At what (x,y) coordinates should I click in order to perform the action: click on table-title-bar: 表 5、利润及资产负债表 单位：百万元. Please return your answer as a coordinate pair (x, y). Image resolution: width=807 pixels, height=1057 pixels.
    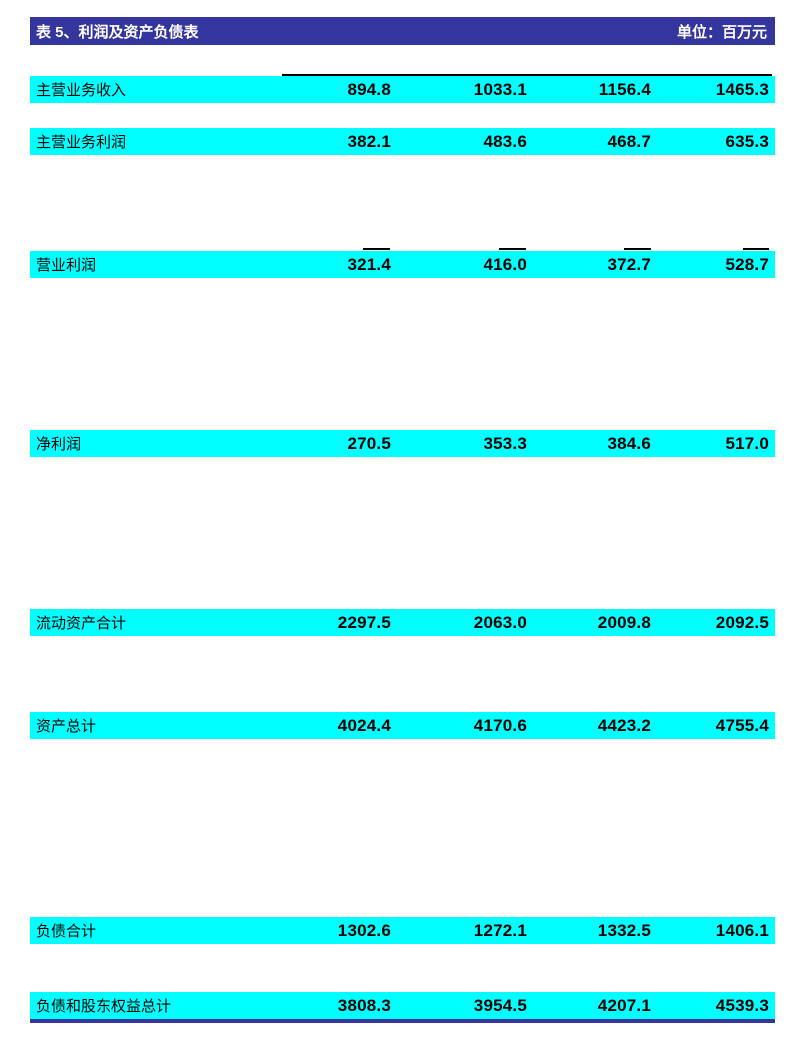
    Looking at the image, I should click on (402, 31).